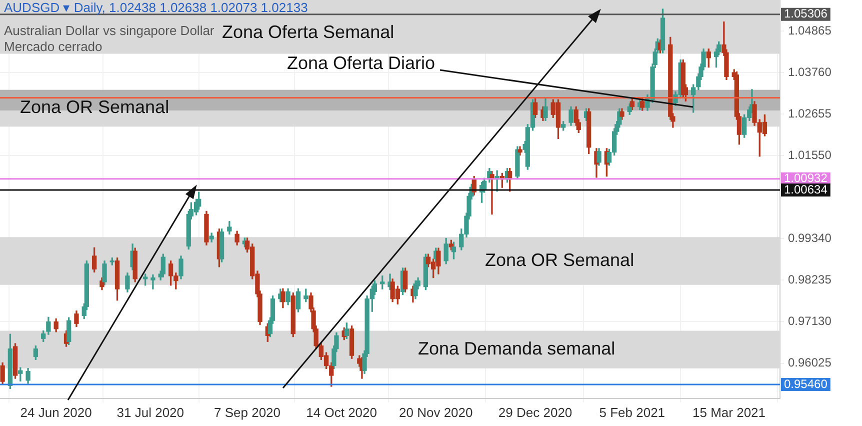 Image resolution: width=862 pixels, height=426 pixels. I want to click on band-label: Zona Demanda semanal, so click(517, 348).